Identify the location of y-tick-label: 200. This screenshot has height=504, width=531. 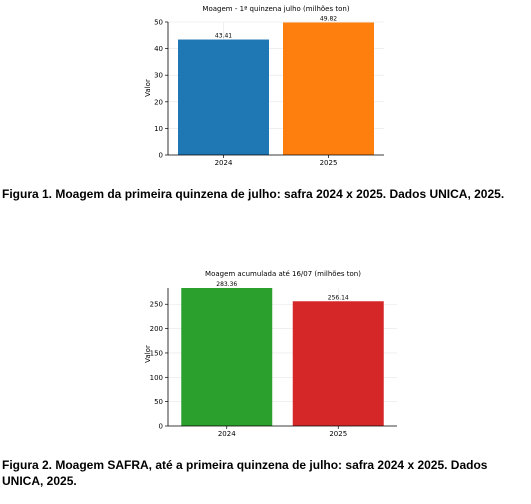
(156, 329).